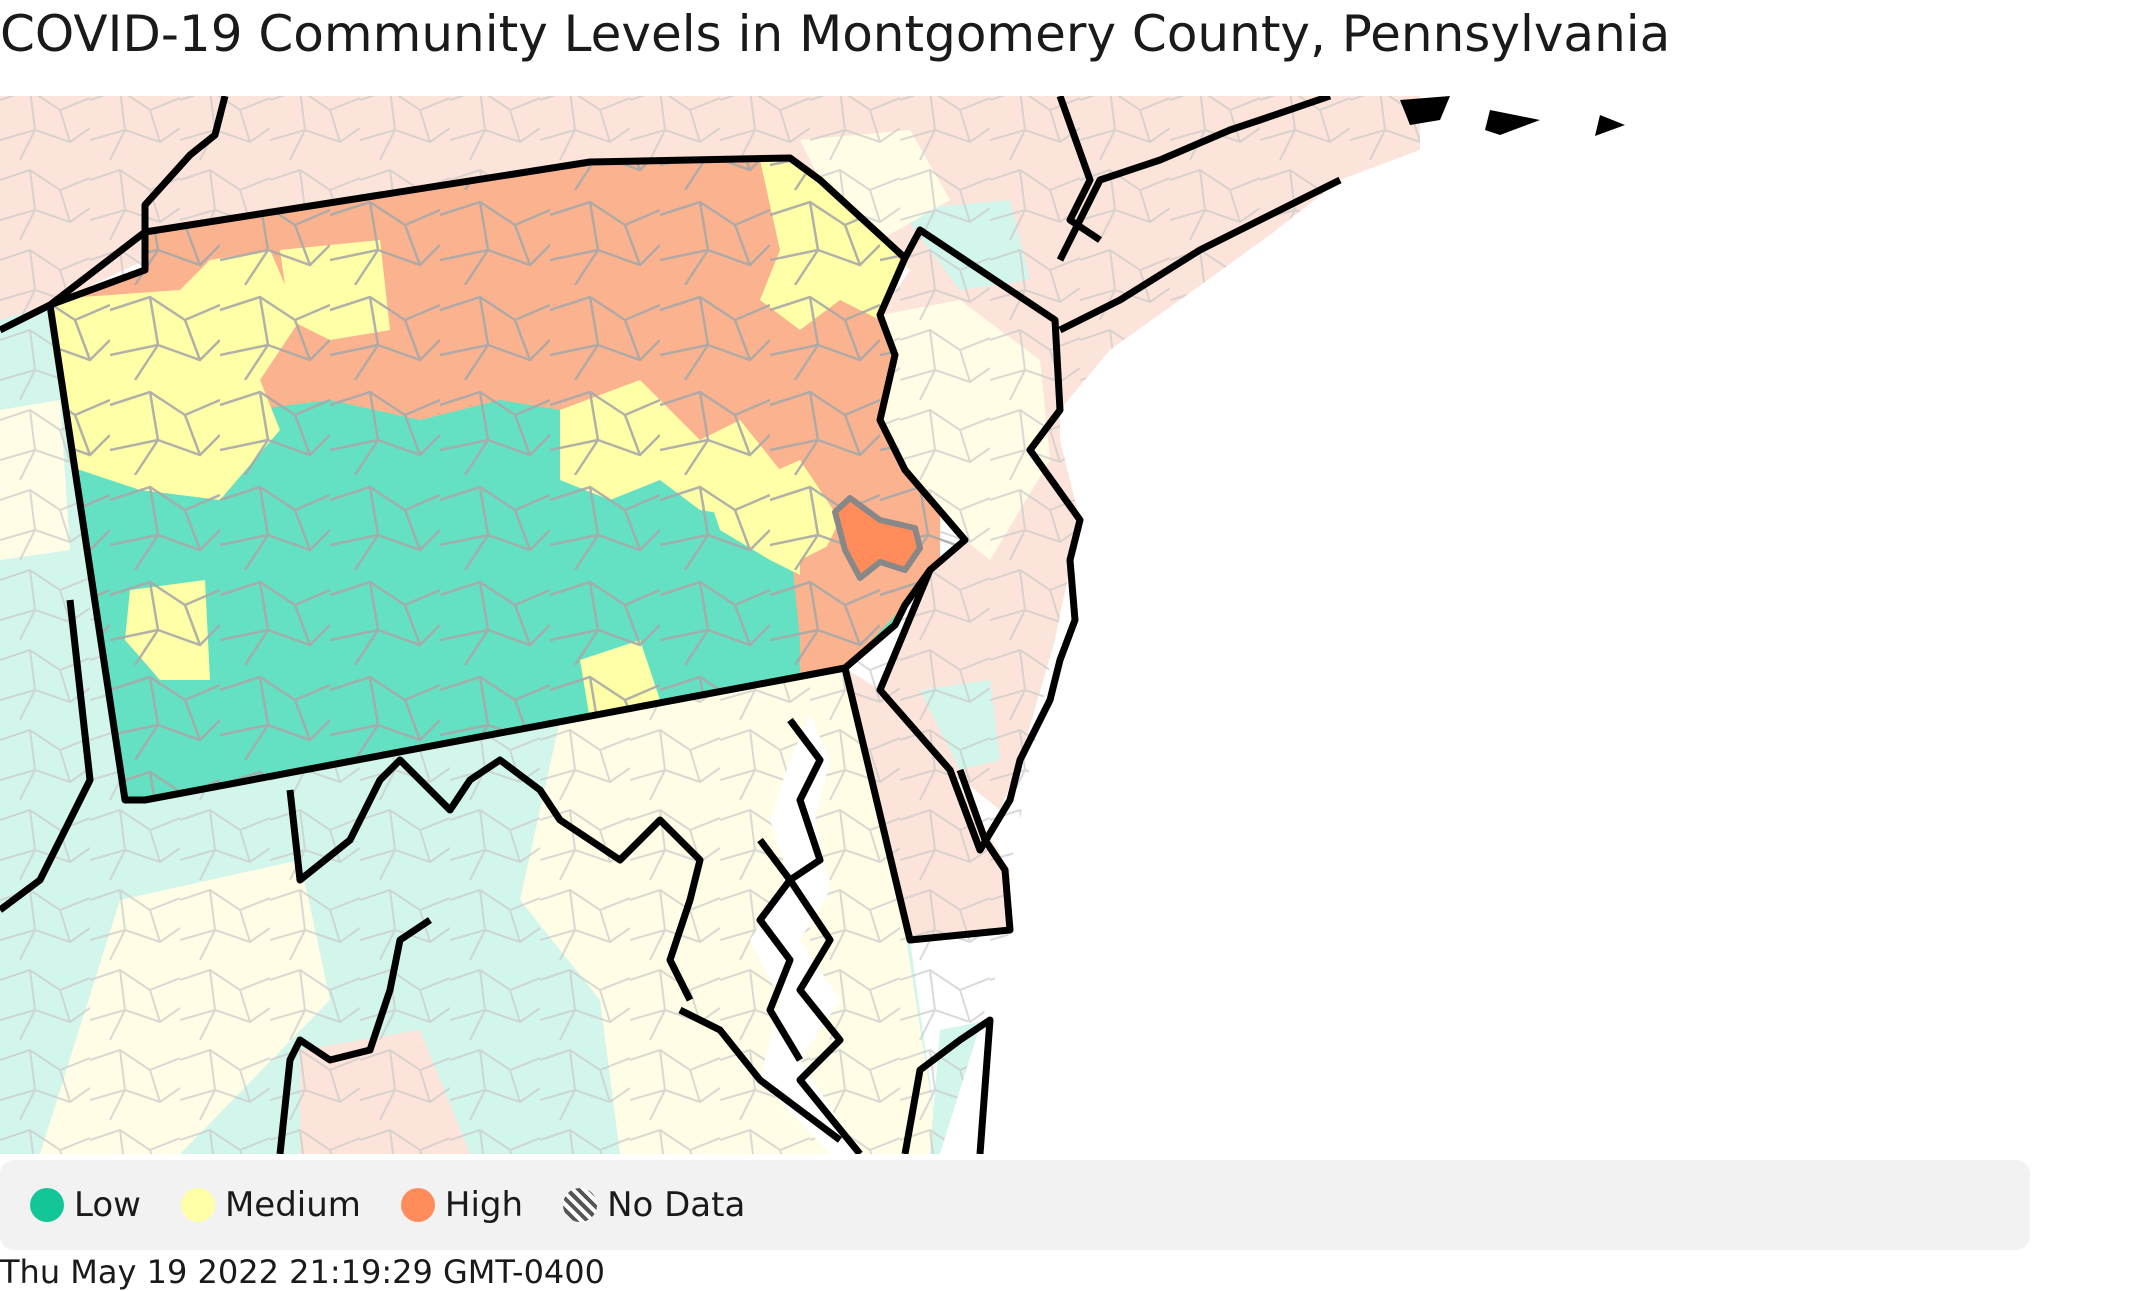  I want to click on legend-item-nodata: No Data, so click(654, 1205).